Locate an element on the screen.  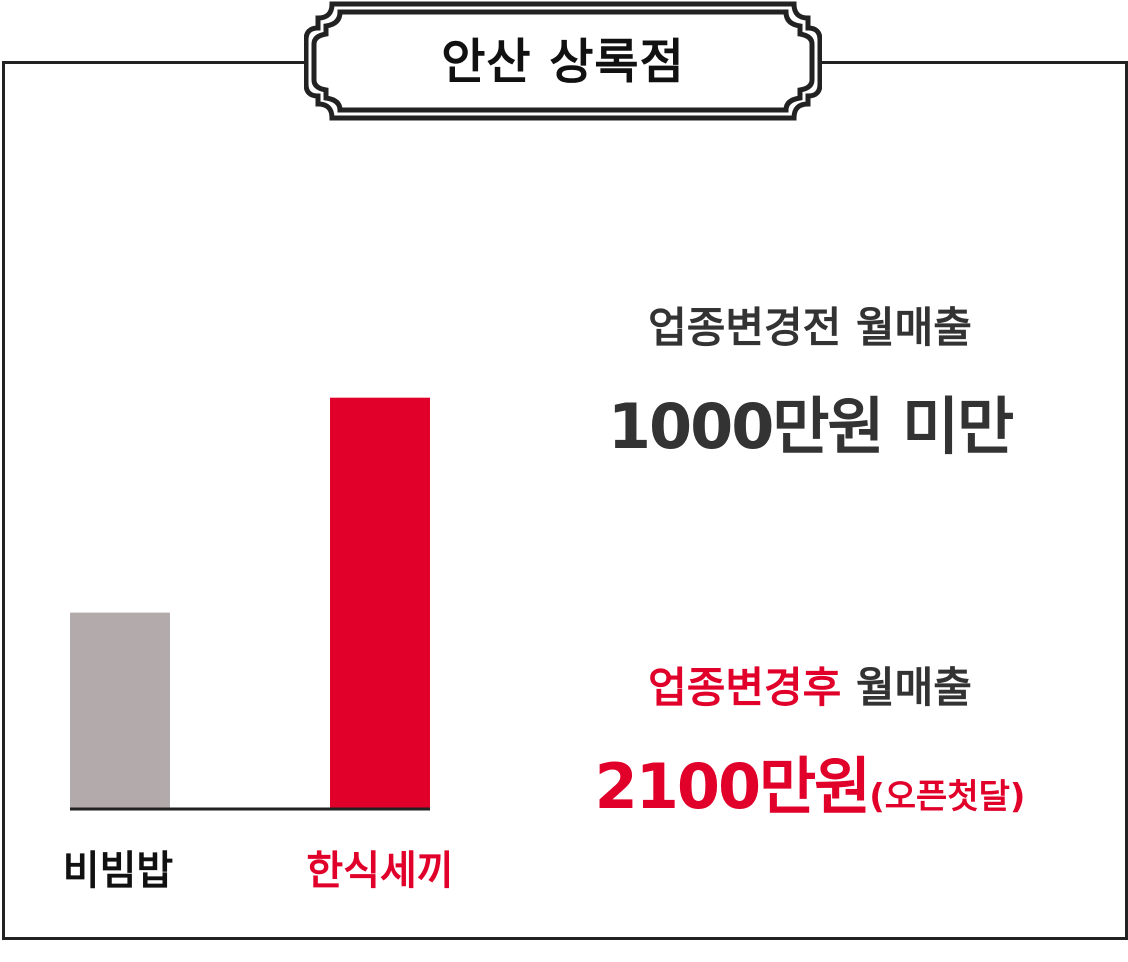
after-value-row: 2100만원(오픈첫달) is located at coordinates (810, 781).